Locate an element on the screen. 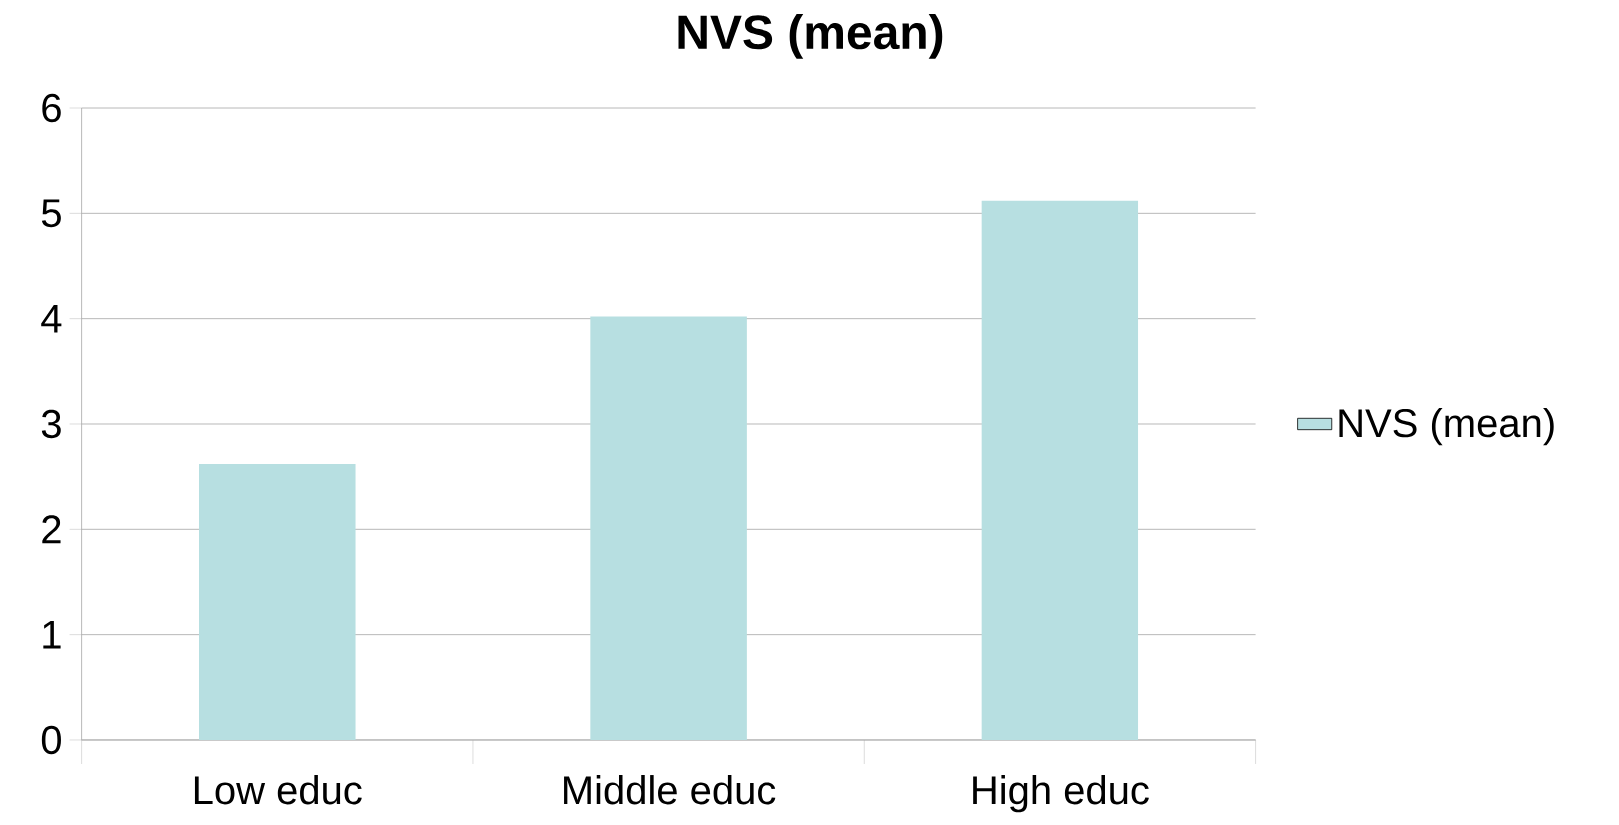  legend-label: NVS (mean) is located at coordinates (1446, 427).